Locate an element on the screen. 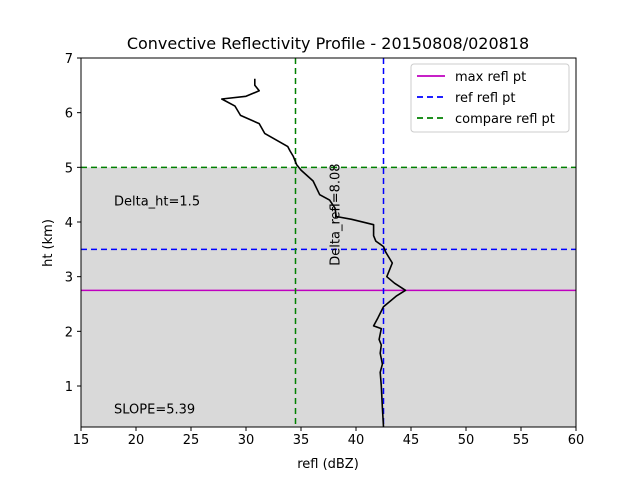  y-tick-label: 6 is located at coordinates (69, 114).